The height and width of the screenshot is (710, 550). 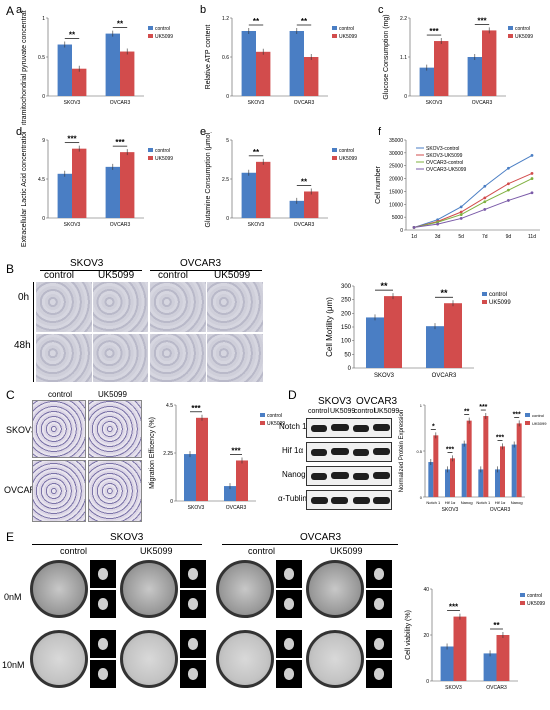 I want to click on a-tick-label-1: 0.5, so click(x=41, y=58).